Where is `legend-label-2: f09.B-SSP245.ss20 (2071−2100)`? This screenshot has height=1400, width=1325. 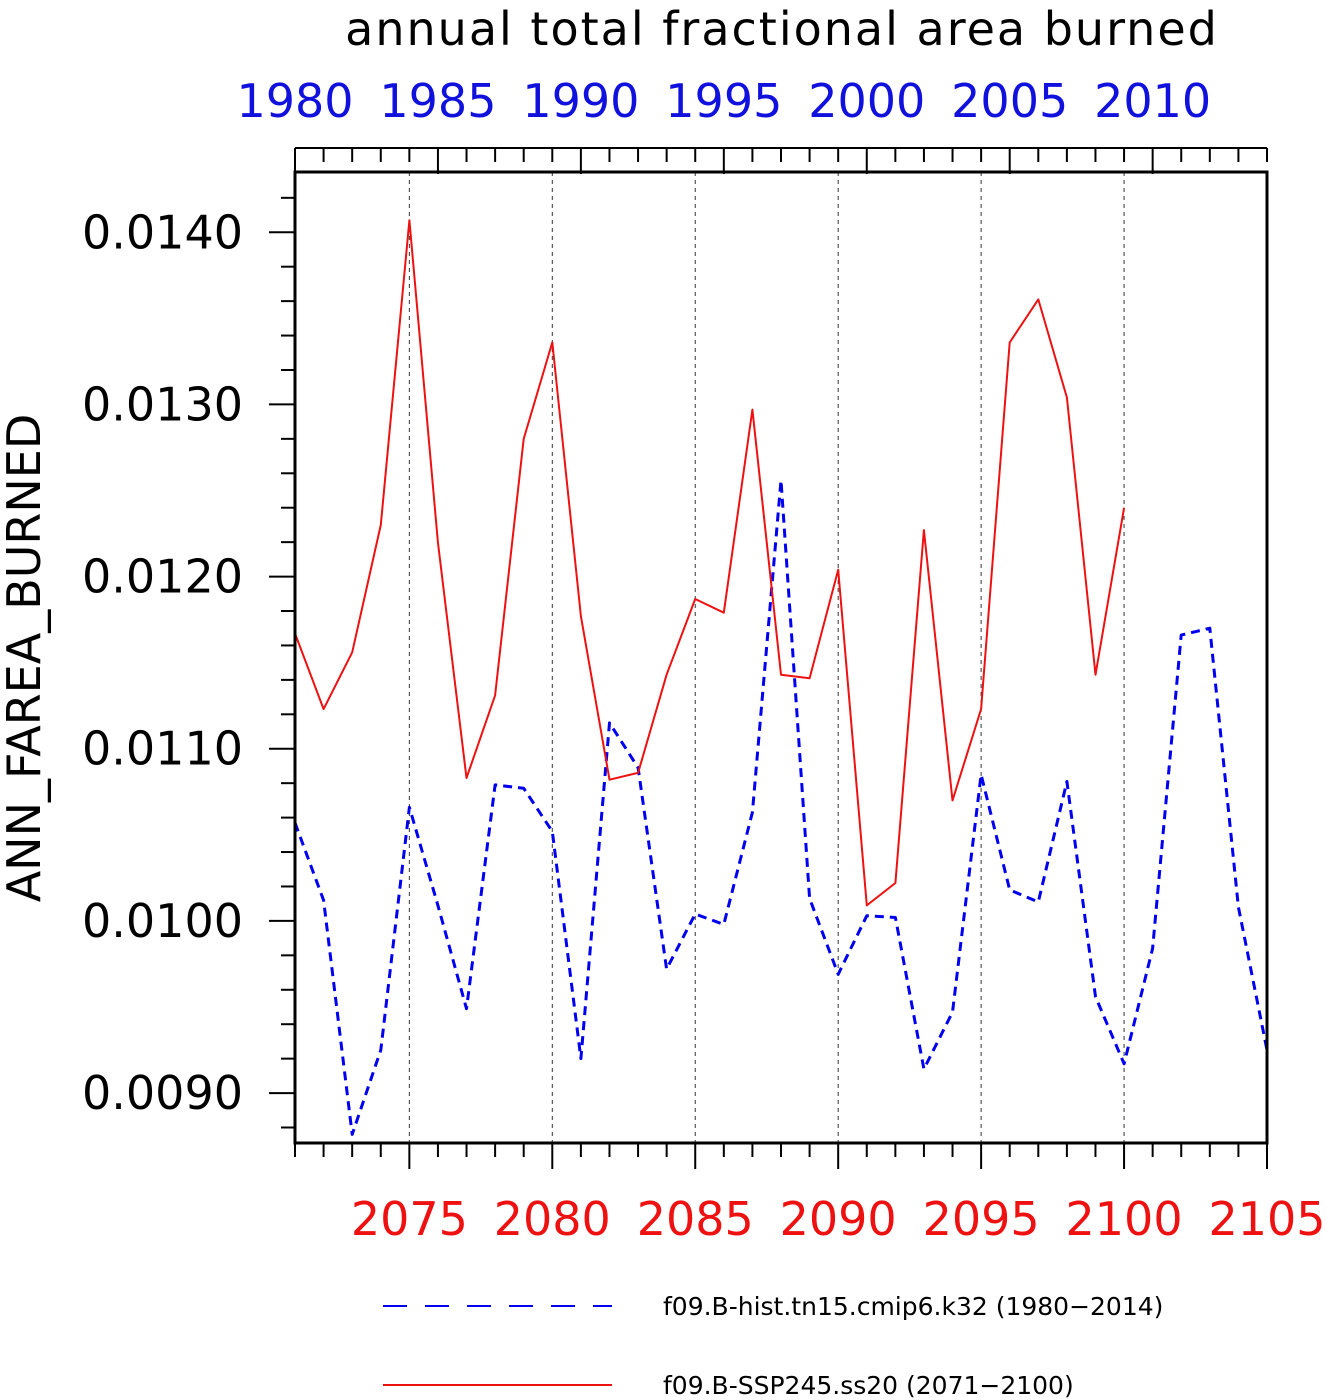
legend-label-2: f09.B-SSP245.ss20 (2071−2100) is located at coordinates (868, 1385).